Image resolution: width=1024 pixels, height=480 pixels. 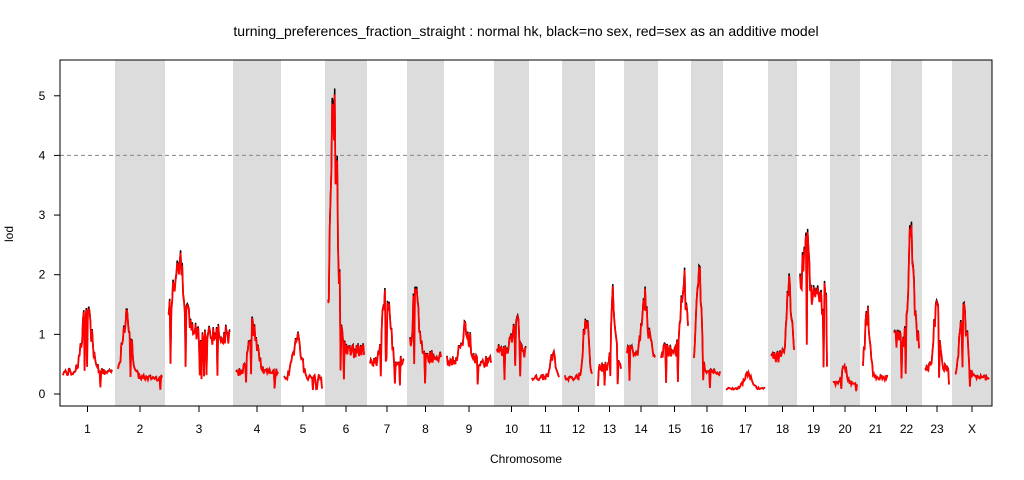 I want to click on x-tick-label: 9, so click(x=469, y=429).